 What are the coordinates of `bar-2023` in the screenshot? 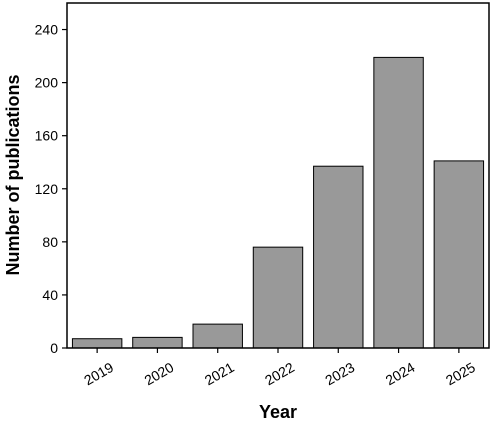 It's located at (338, 257).